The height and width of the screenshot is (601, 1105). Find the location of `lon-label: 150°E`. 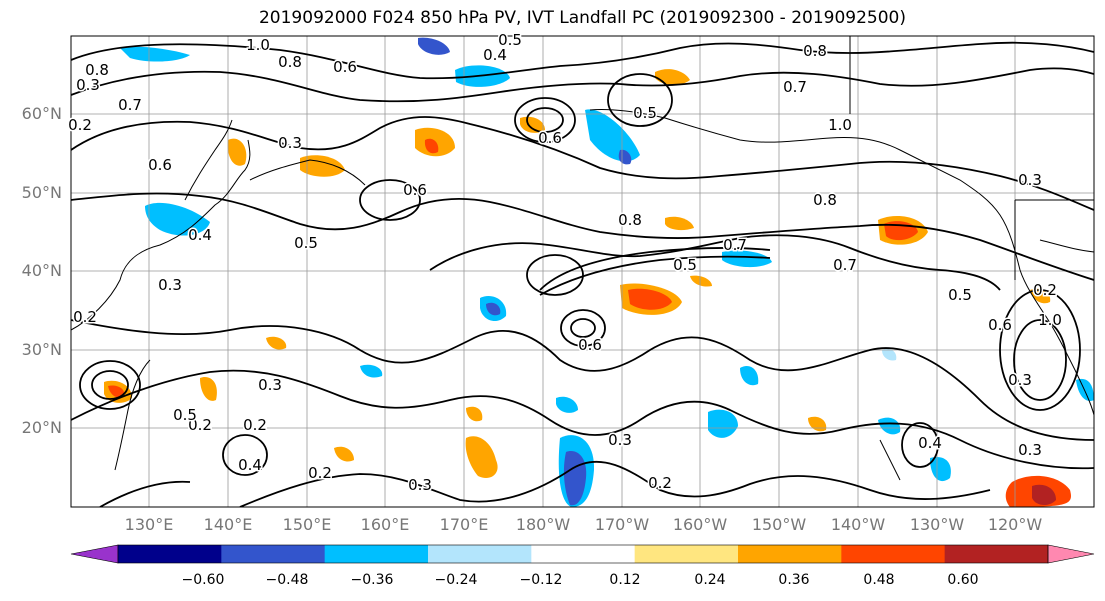

lon-label: 150°E is located at coordinates (307, 524).